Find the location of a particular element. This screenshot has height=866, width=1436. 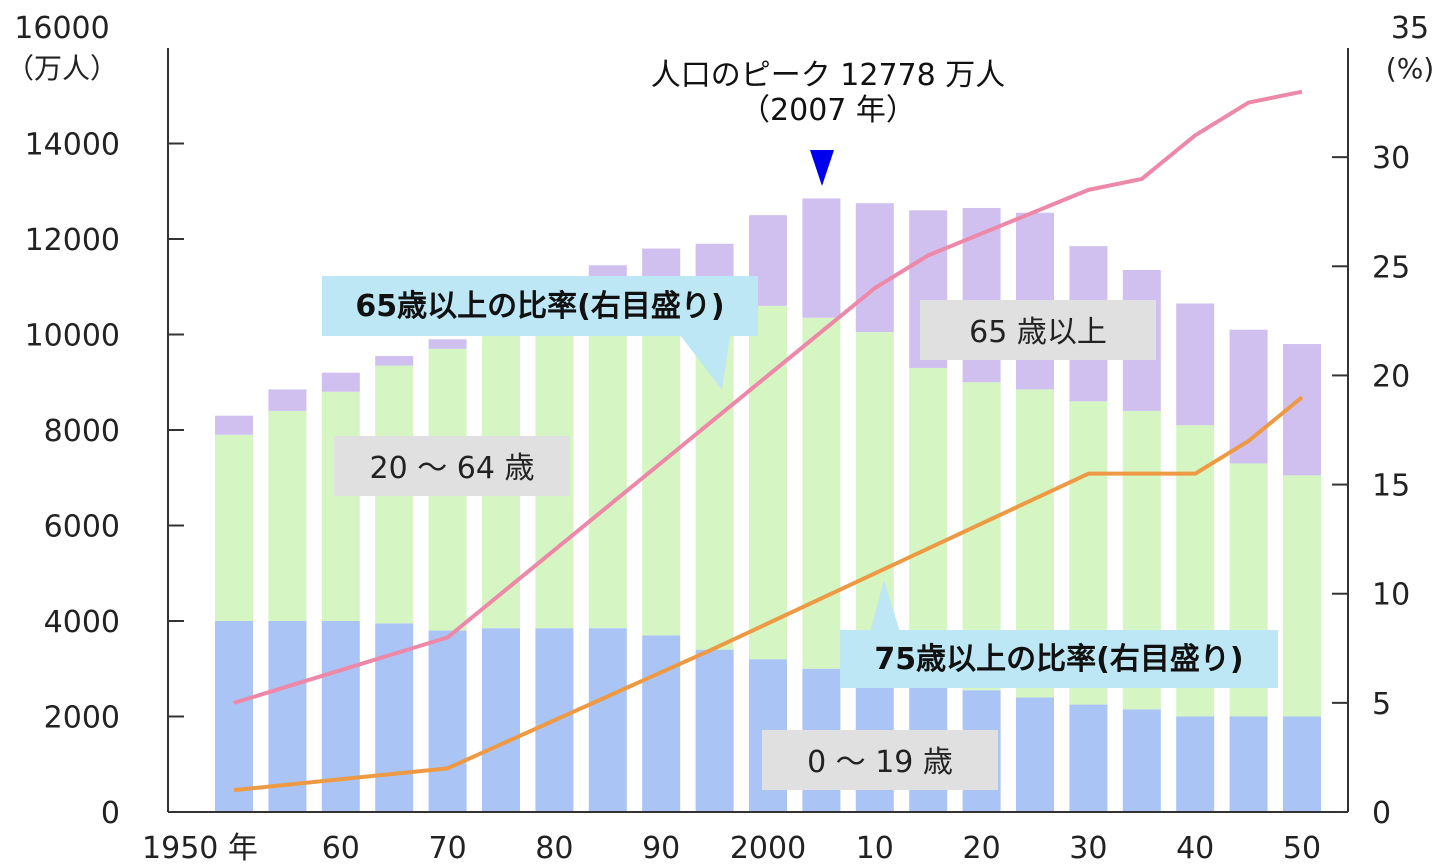

left-tick-label: 8000 is located at coordinates (82, 431).